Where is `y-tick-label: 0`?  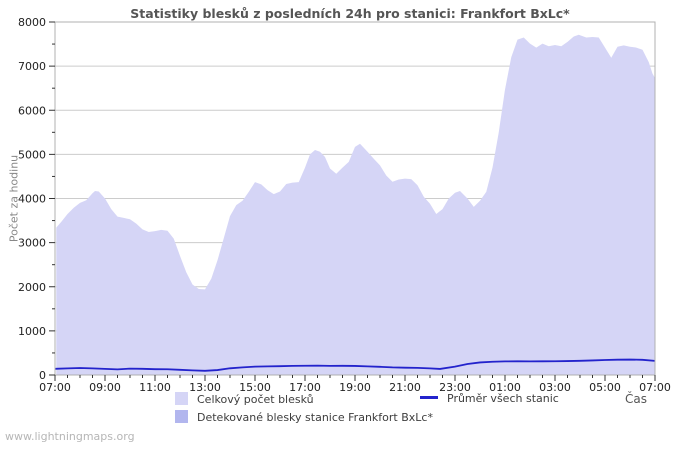 y-tick-label: 0 is located at coordinates (42, 375).